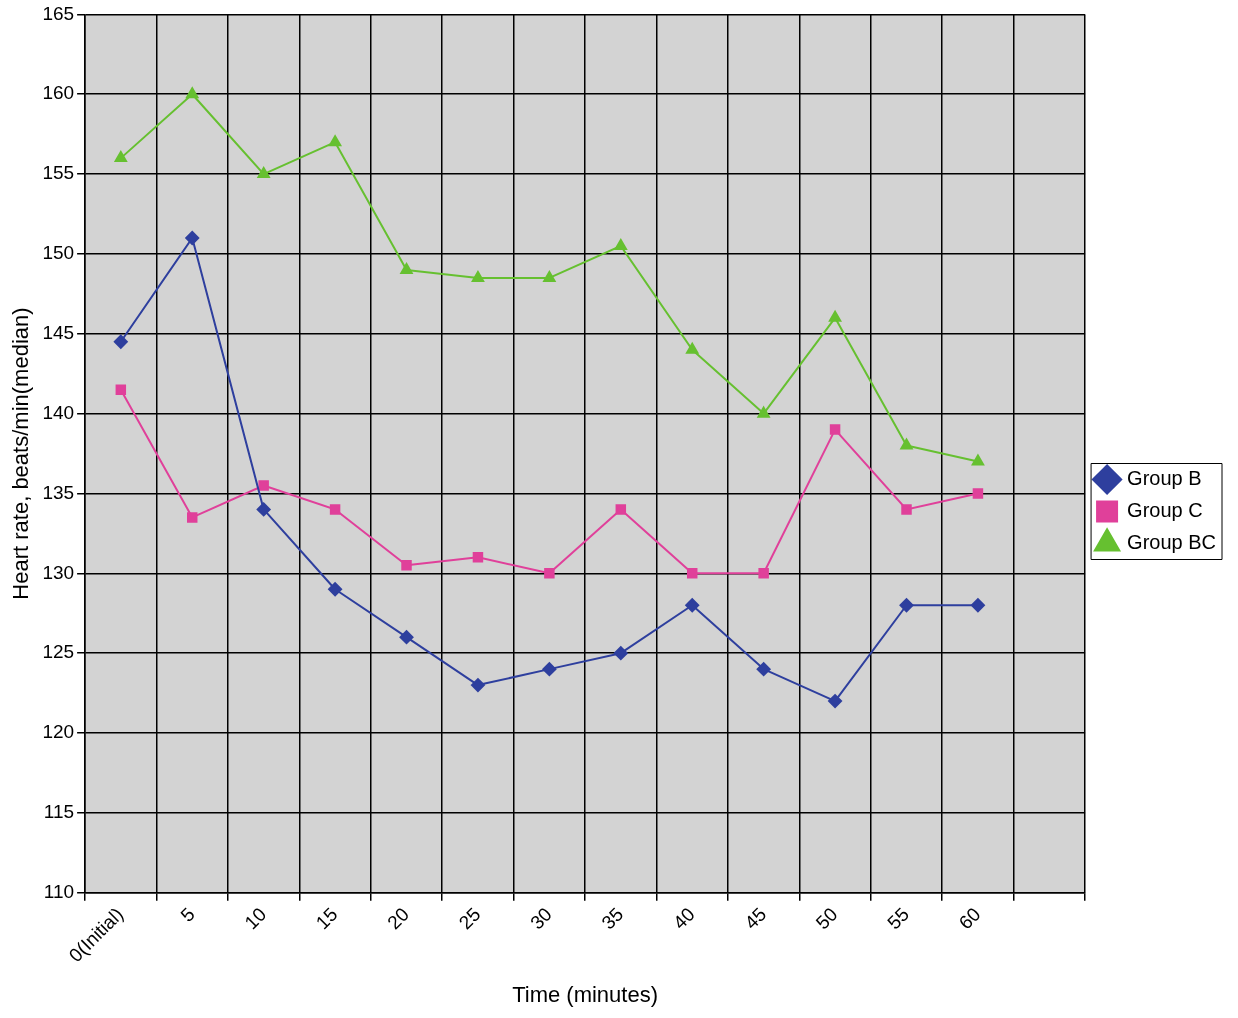  Describe the element at coordinates (755, 918) in the screenshot. I see `x-tick-label: 45` at that location.